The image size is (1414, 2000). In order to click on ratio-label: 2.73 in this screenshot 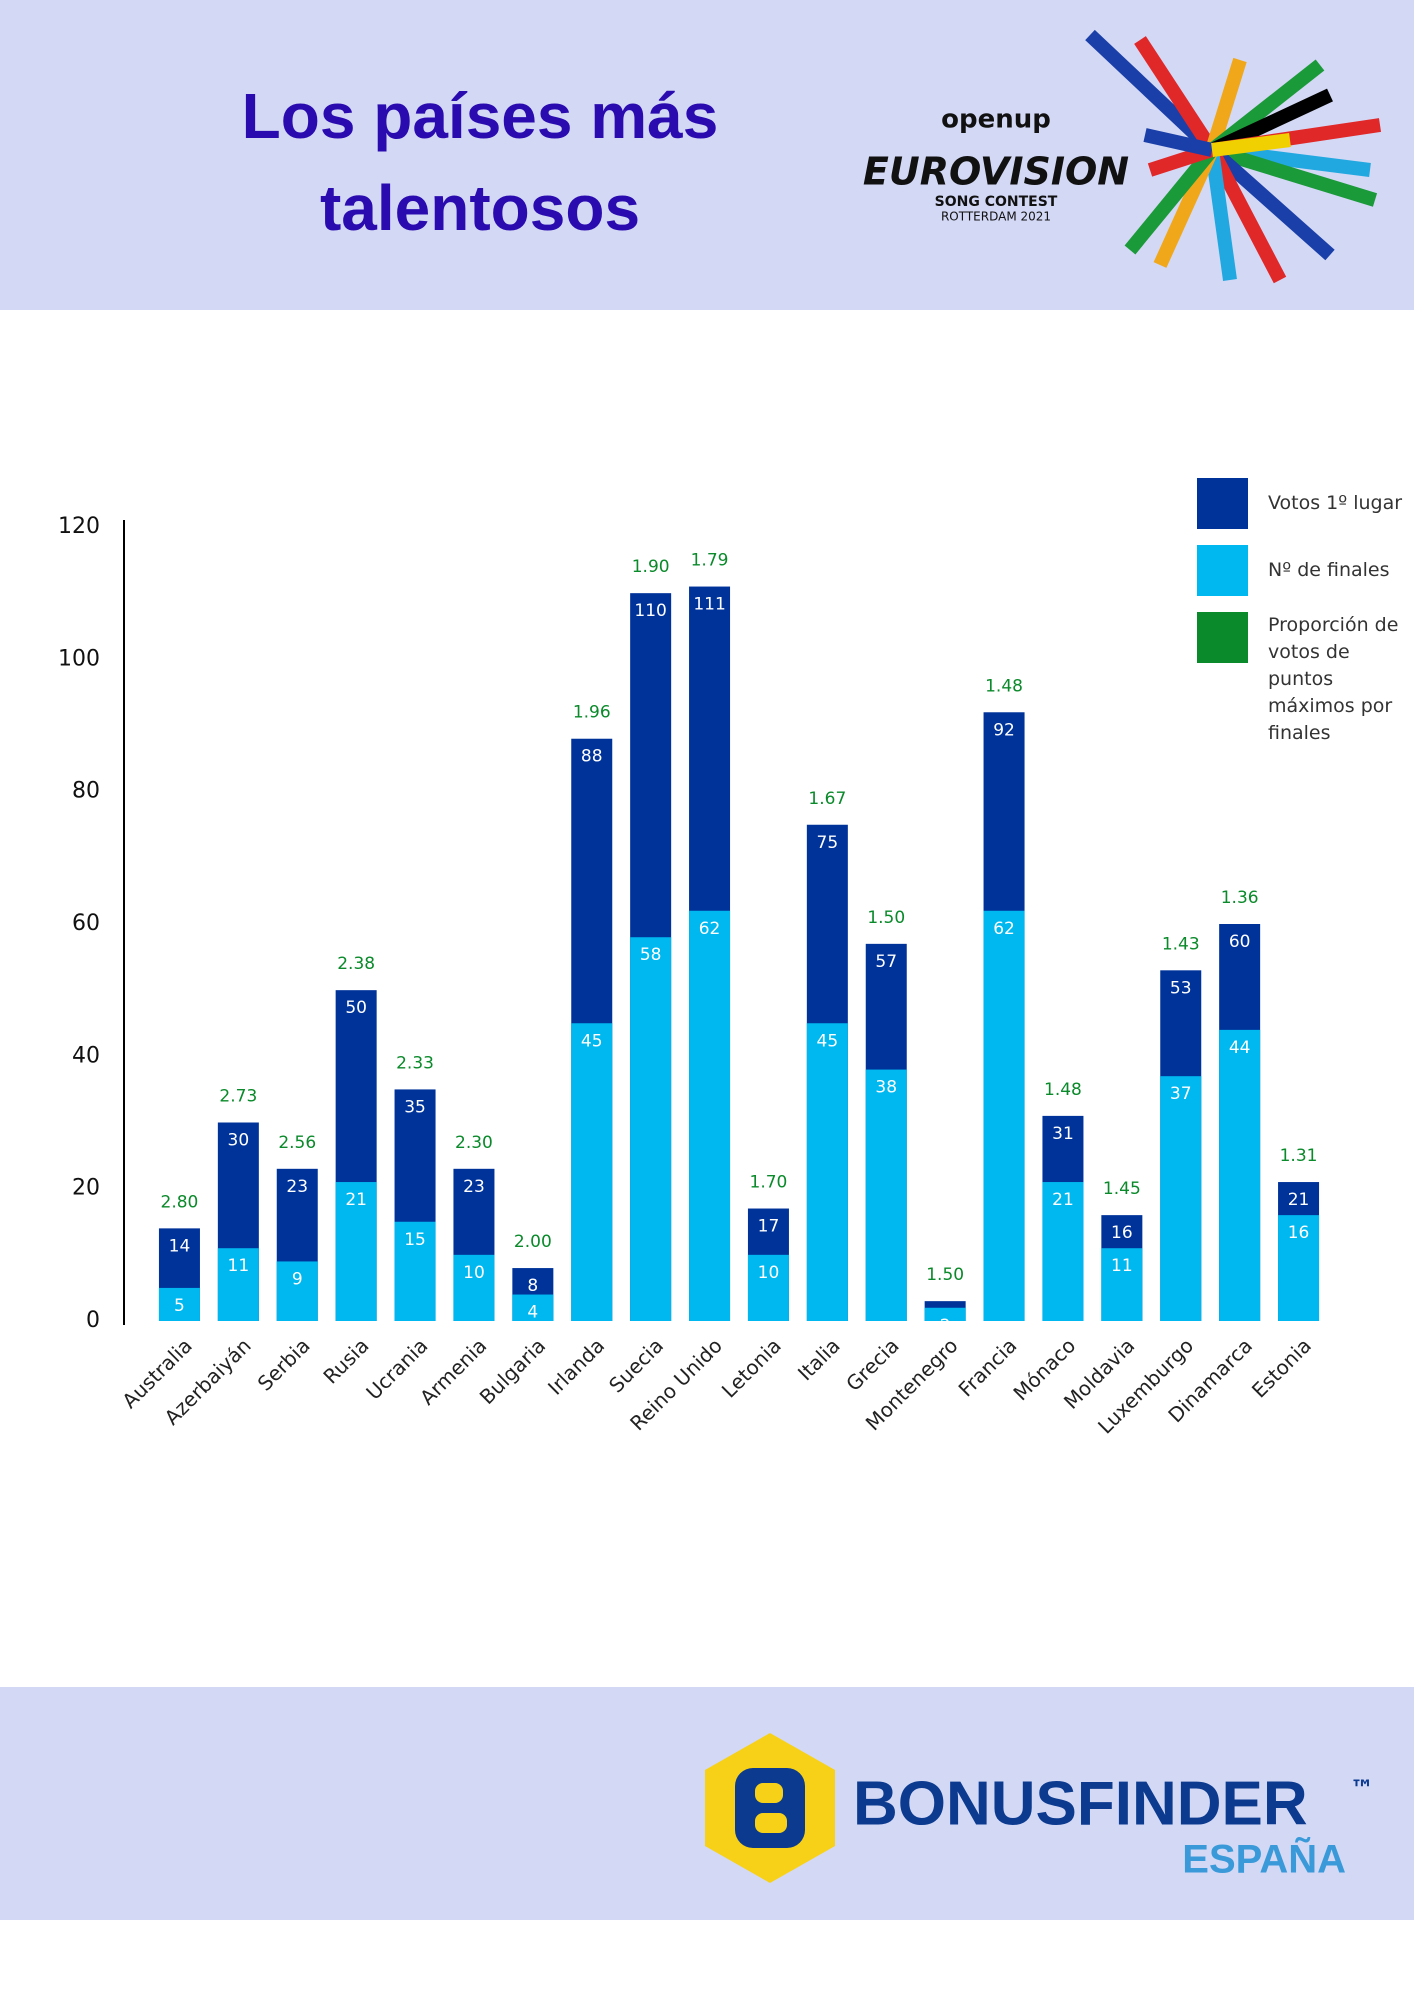, I will do `click(238, 1097)`.